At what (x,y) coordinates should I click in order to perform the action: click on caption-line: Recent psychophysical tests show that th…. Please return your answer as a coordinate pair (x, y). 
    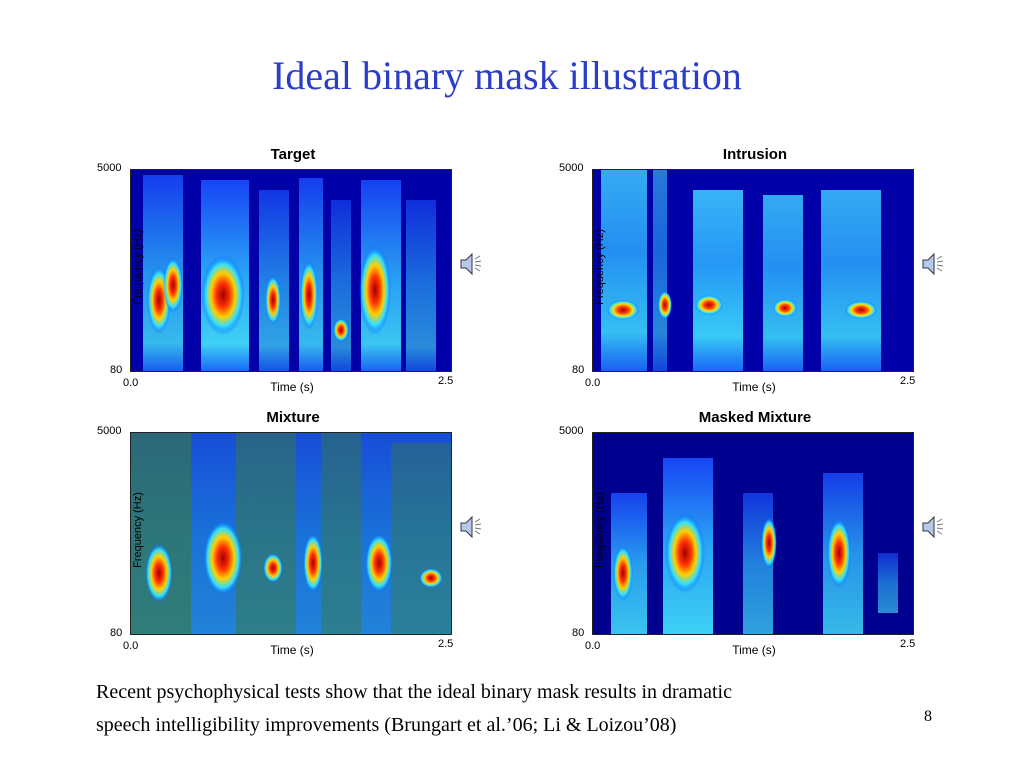
    Looking at the image, I should click on (414, 692).